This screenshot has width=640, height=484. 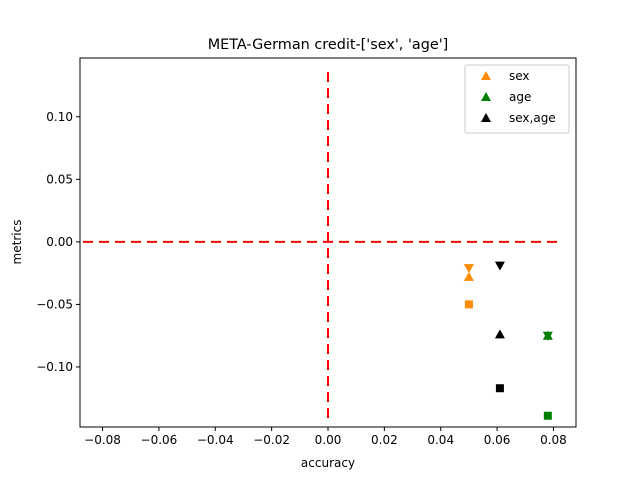 What do you see at coordinates (384, 440) in the screenshot?
I see `x-tick-label: 0.02` at bounding box center [384, 440].